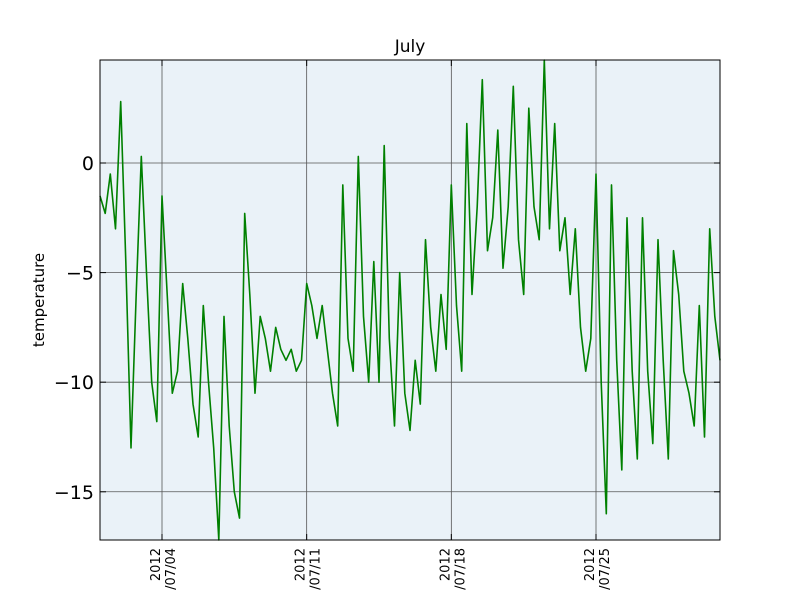 The width and height of the screenshot is (800, 600). Describe the element at coordinates (316, 569) in the screenshot. I see `x-tick-label: /07/11` at that location.